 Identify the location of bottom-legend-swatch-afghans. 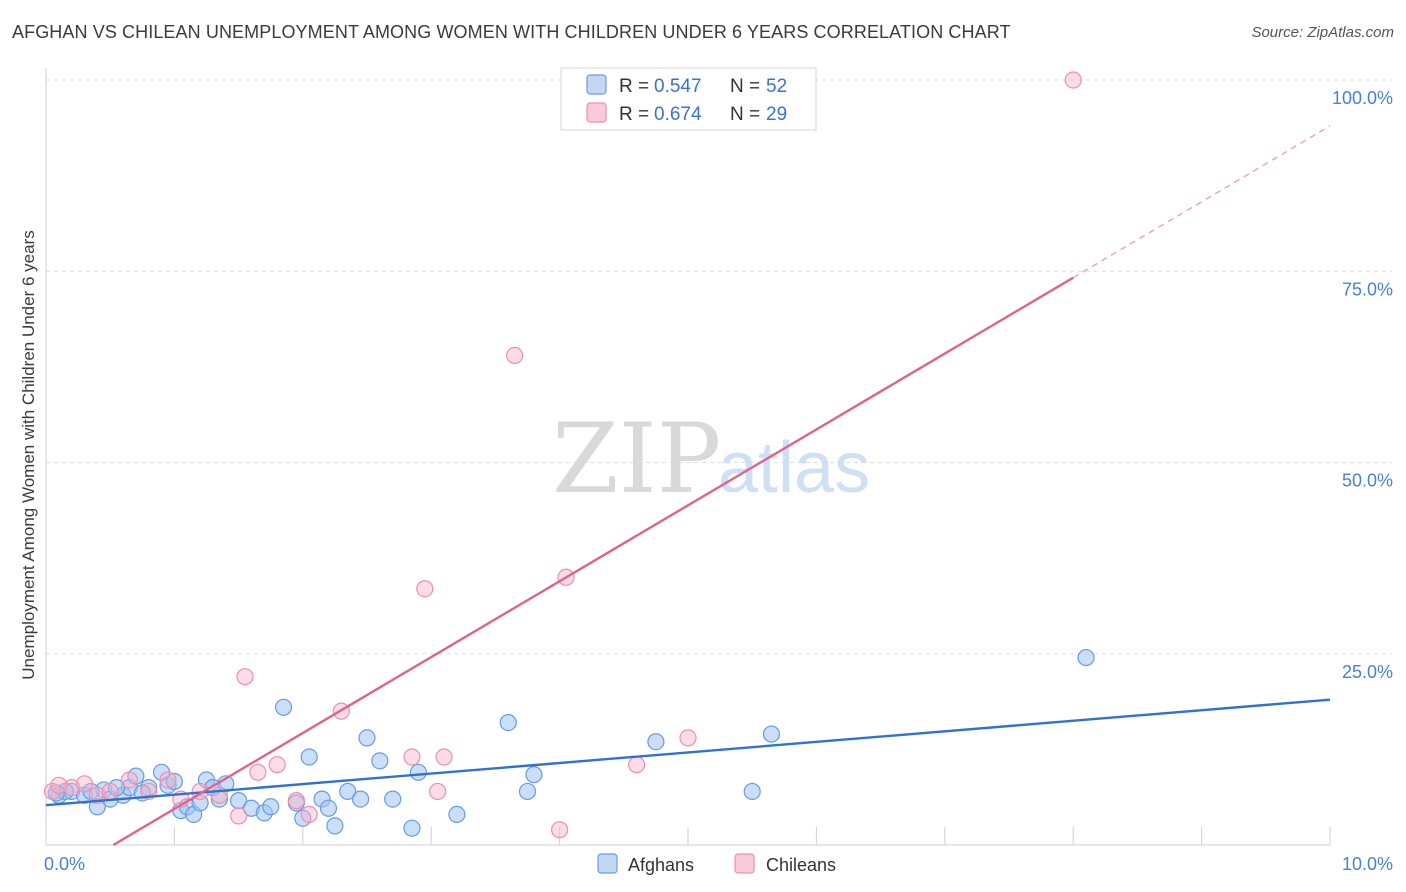
(607, 863).